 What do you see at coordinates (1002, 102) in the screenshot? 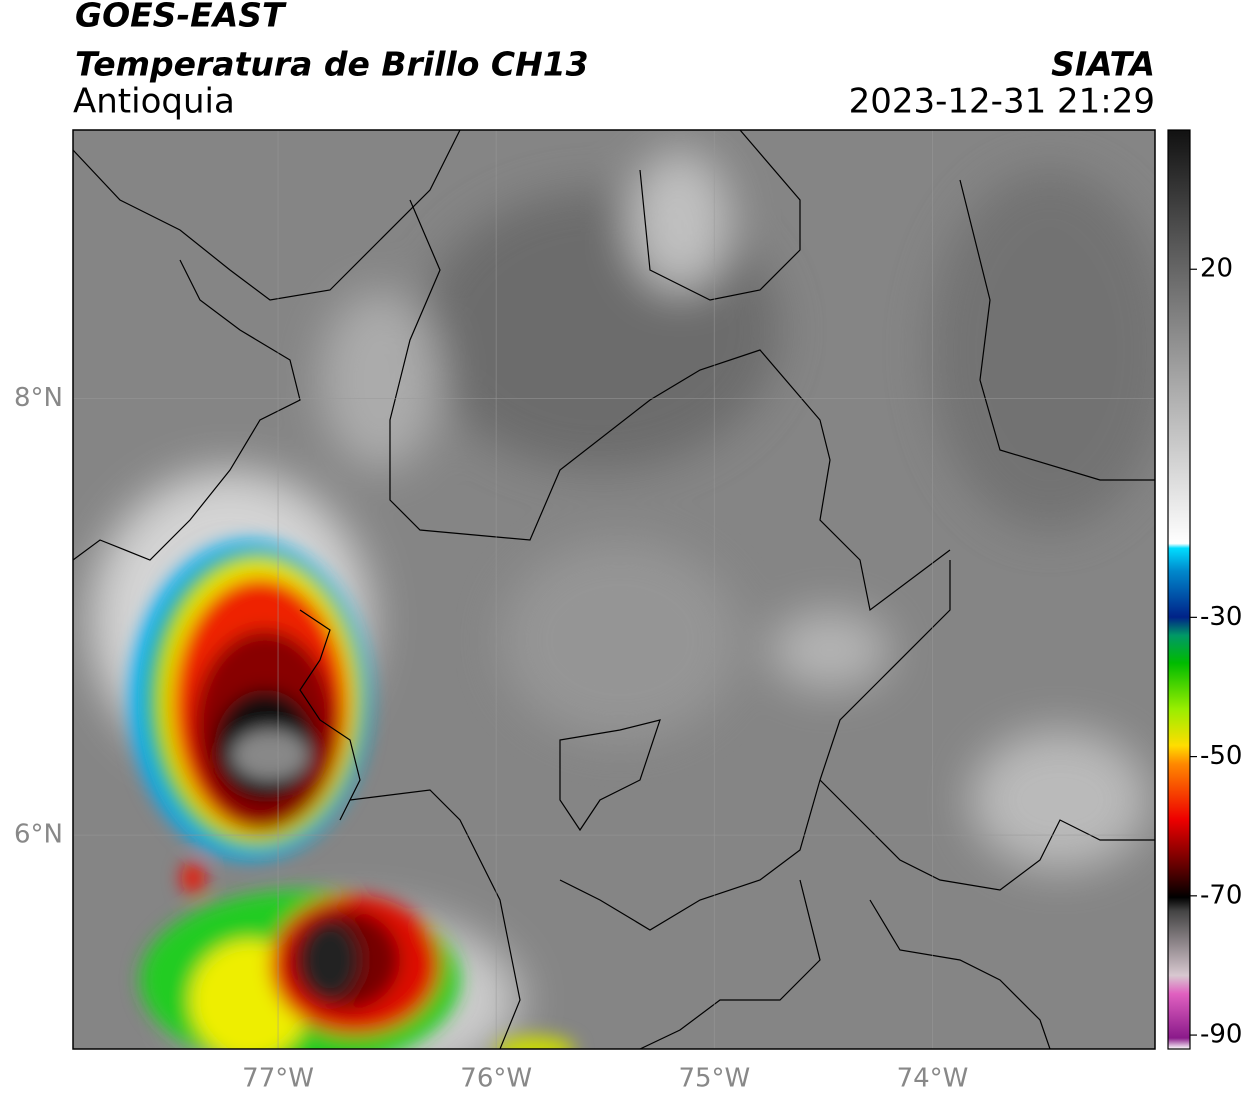
I see `datetime: 2023-12-31 21:29` at bounding box center [1002, 102].